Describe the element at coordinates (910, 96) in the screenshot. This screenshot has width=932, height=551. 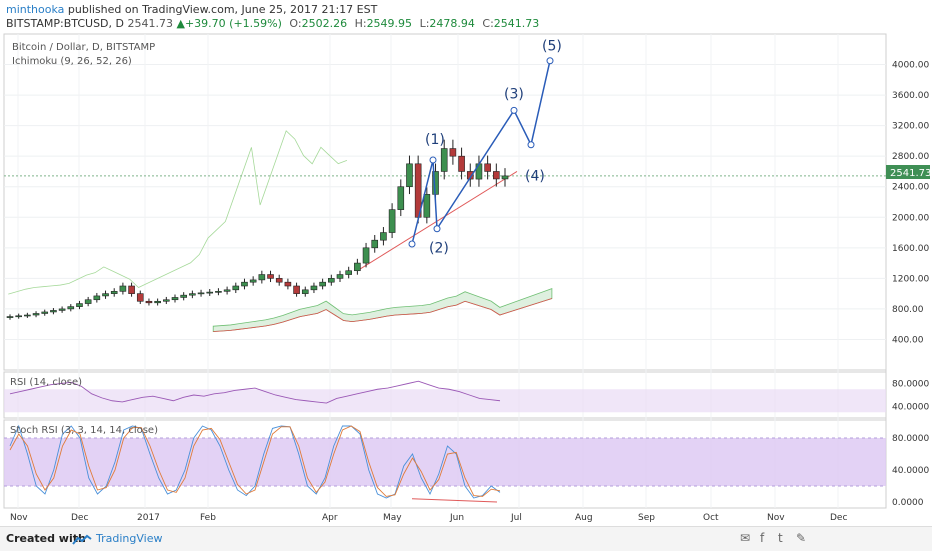
I see `y-tick-label: 3600.00` at that location.